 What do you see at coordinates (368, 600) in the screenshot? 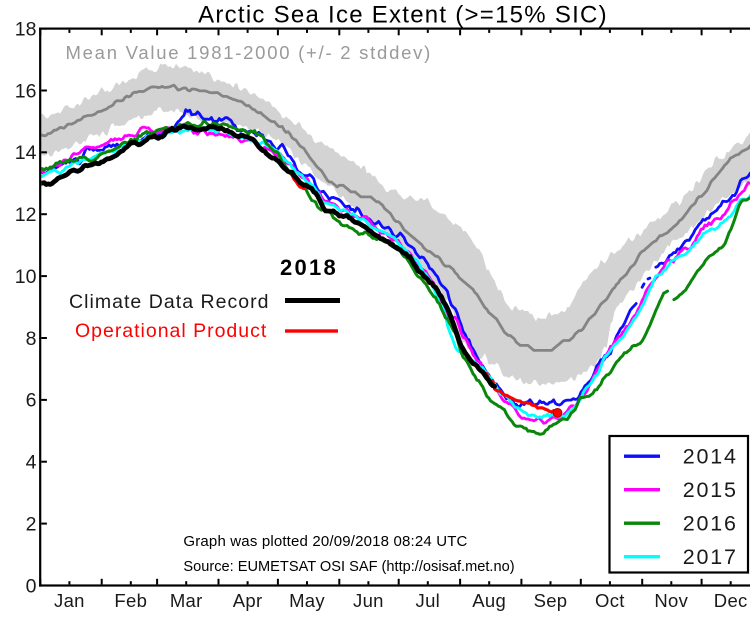
I see `svg-text: Jun` at bounding box center [368, 600].